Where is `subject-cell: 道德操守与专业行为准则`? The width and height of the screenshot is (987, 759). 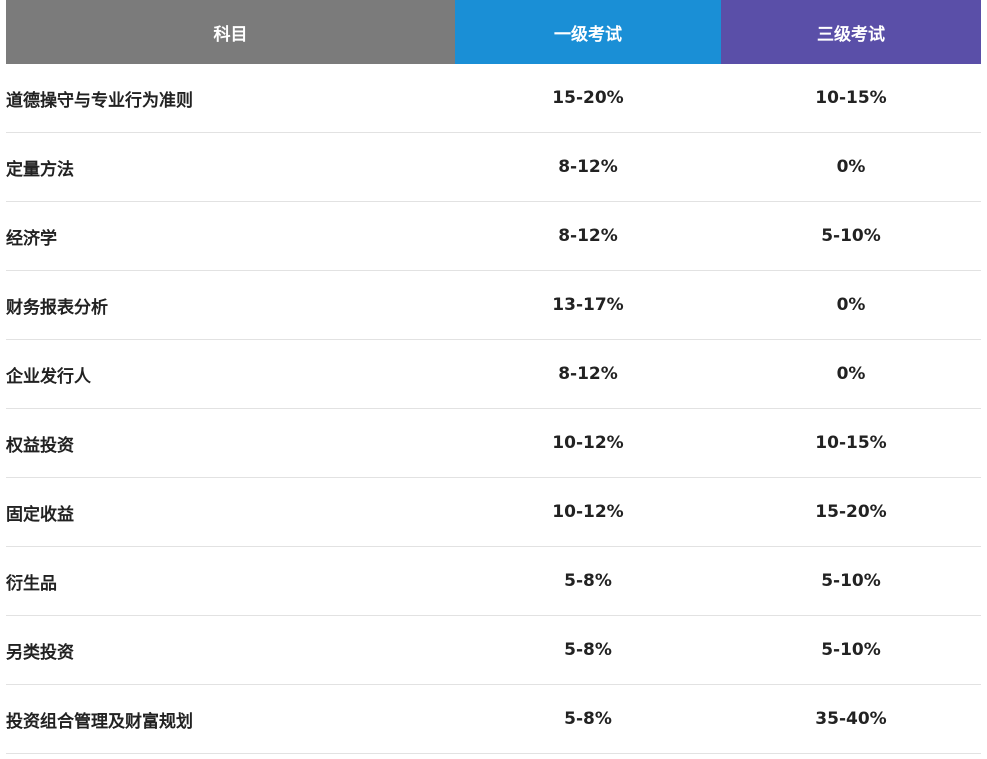 subject-cell: 道德操守与专业行为准则 is located at coordinates (99, 100).